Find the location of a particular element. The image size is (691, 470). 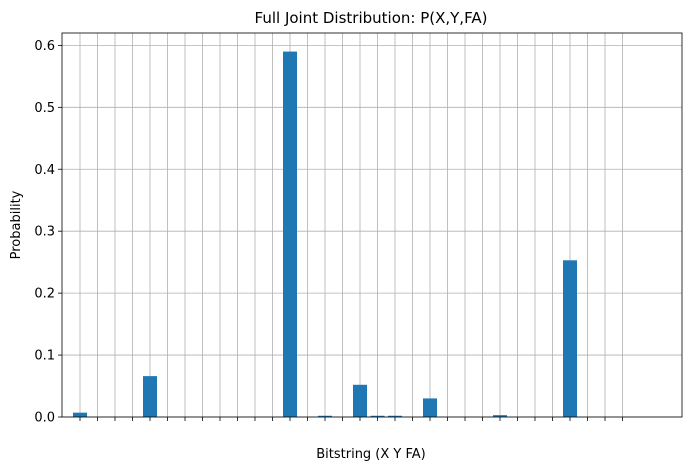

y-tick-label: 0.1 is located at coordinates (44, 356).